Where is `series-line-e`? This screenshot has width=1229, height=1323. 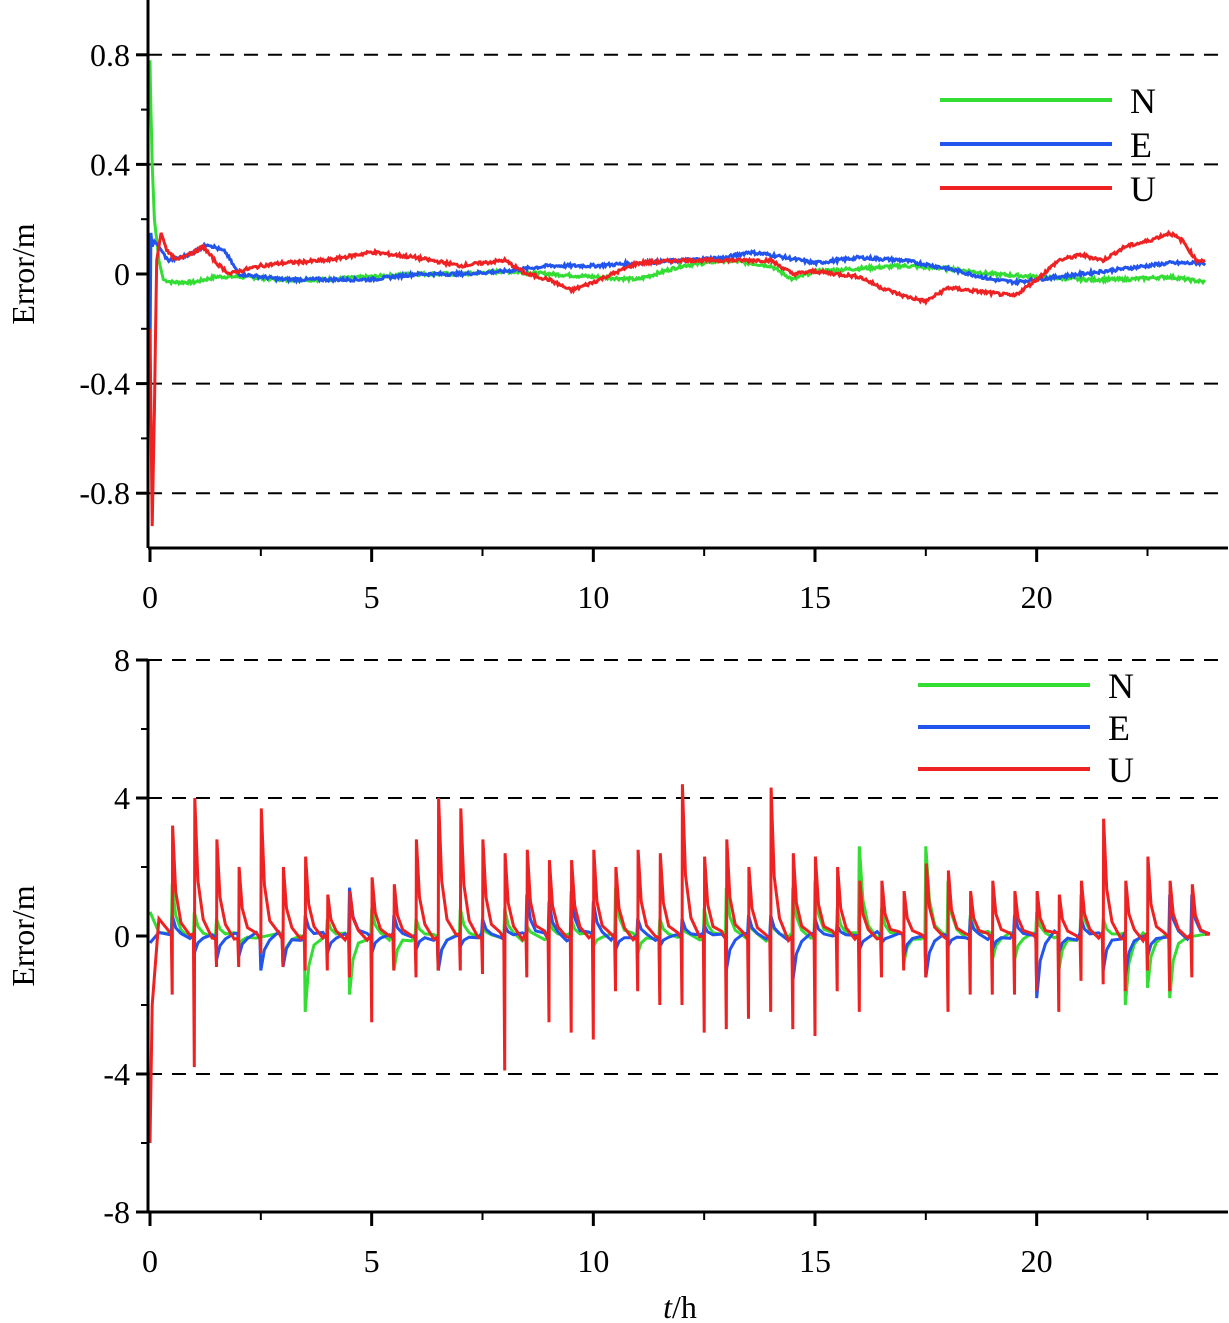
series-line-e is located at coordinates (677, 301).